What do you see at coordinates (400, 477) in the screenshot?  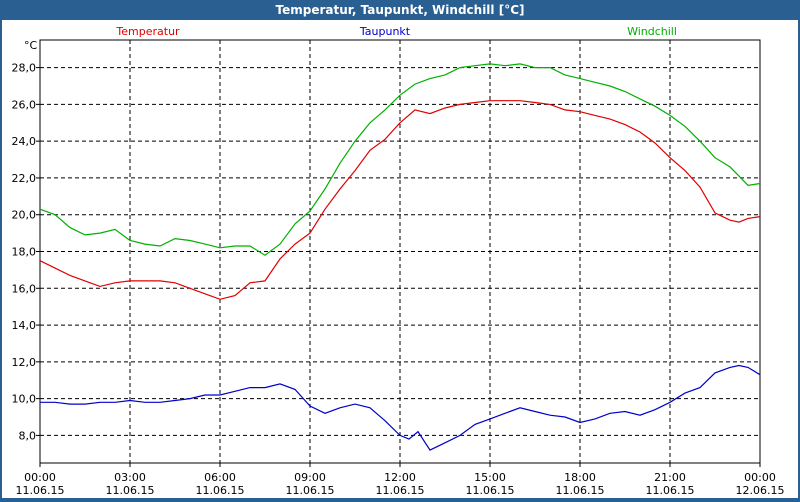 I see `x-tick-time: 12:00` at bounding box center [400, 477].